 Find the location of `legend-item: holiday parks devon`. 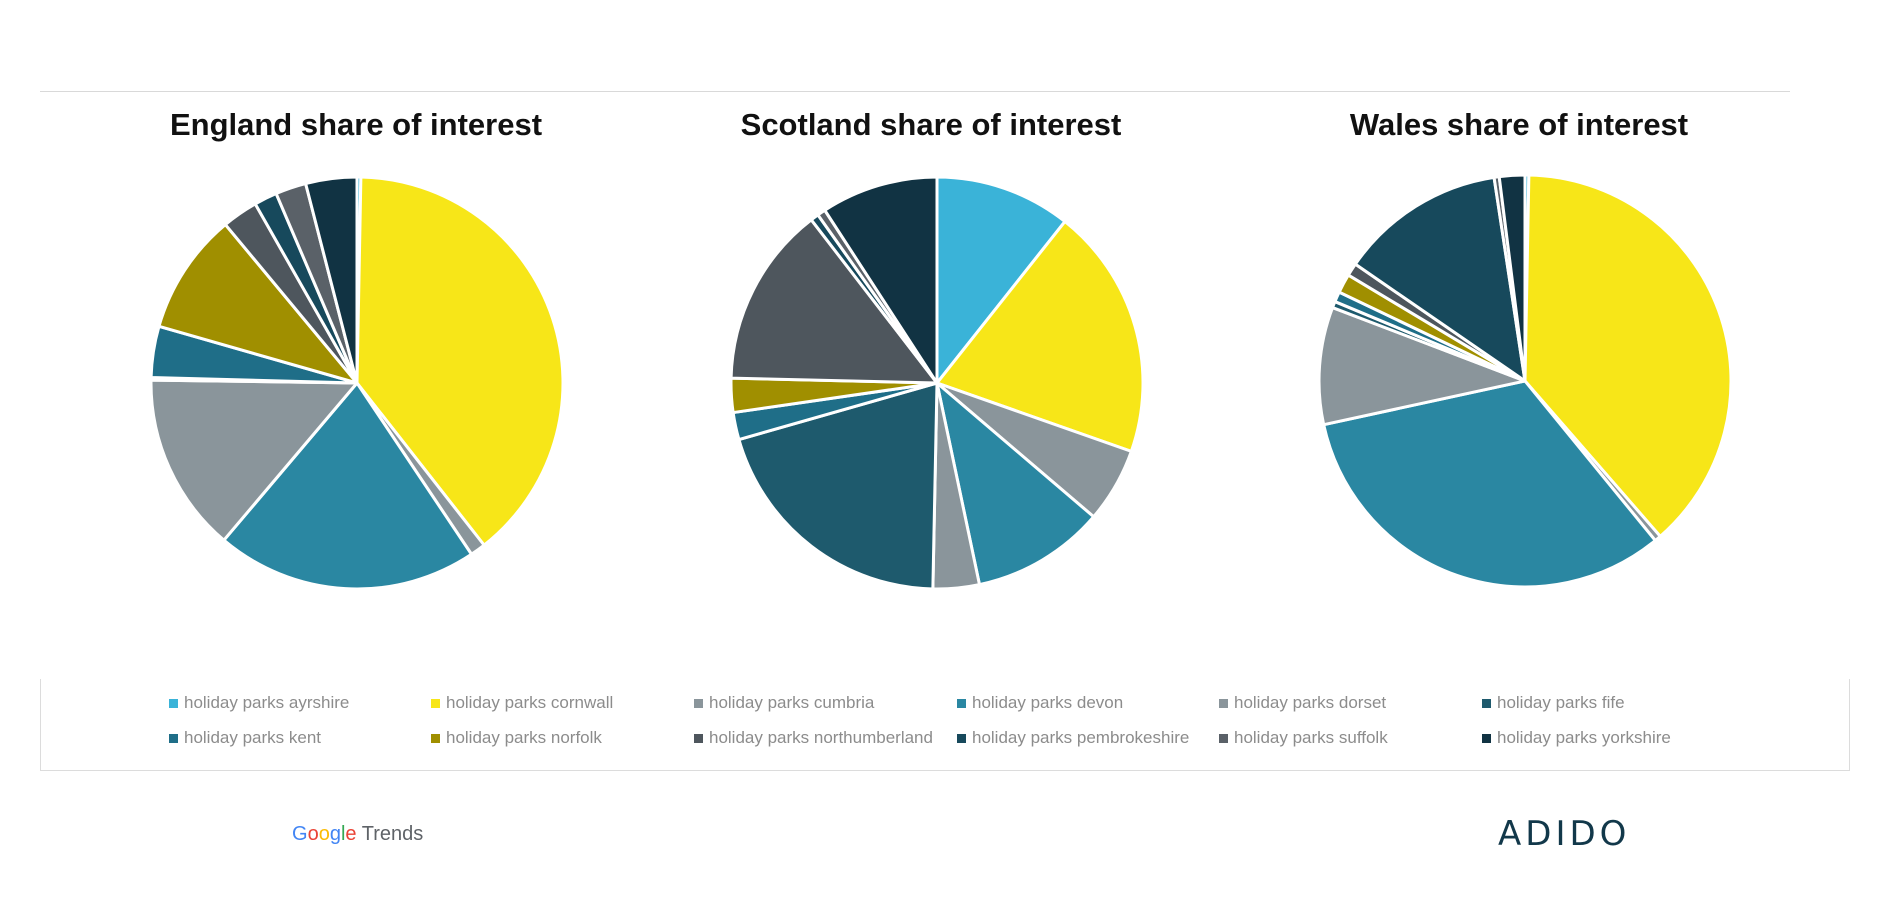

legend-item: holiday parks devon is located at coordinates (1088, 703).